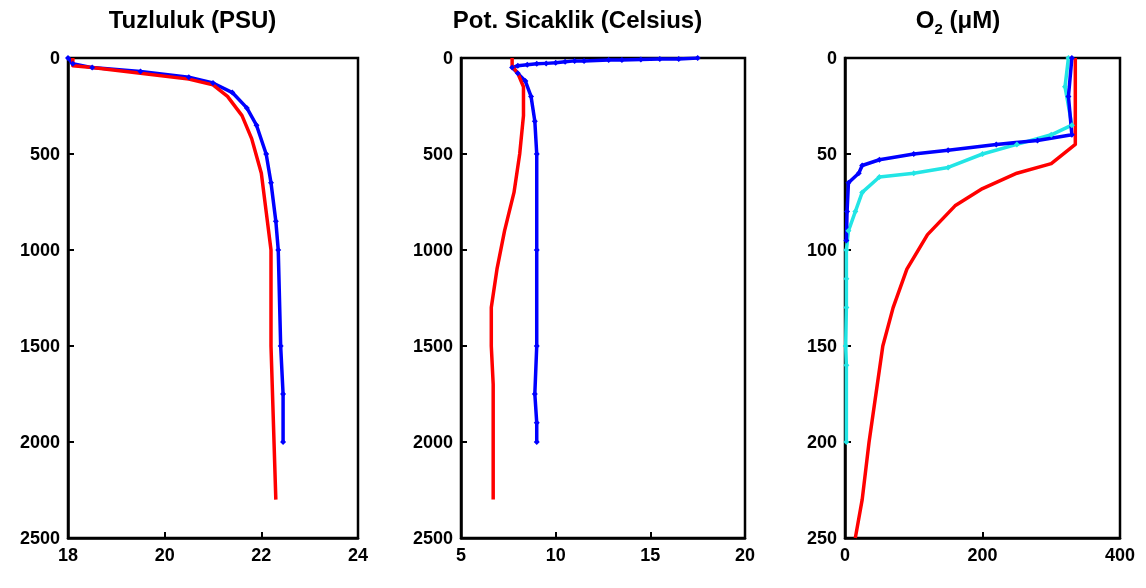 The image size is (1146, 588). What do you see at coordinates (650, 555) in the screenshot?
I see `x-tick-label: 15` at bounding box center [650, 555].